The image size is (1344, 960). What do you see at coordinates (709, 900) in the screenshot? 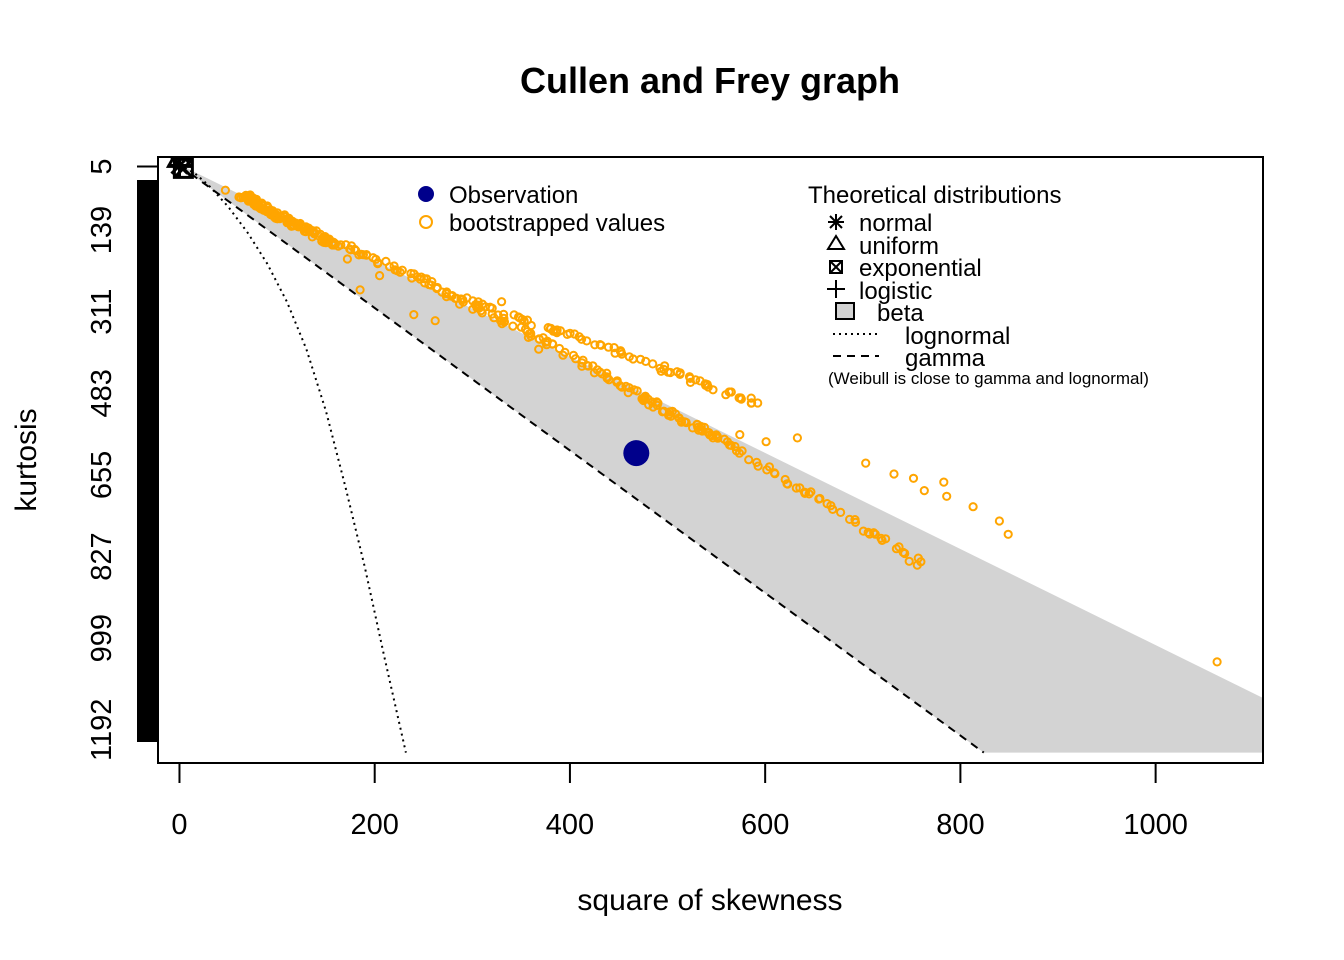
I see `x-axis-label: square of skewness` at bounding box center [709, 900].